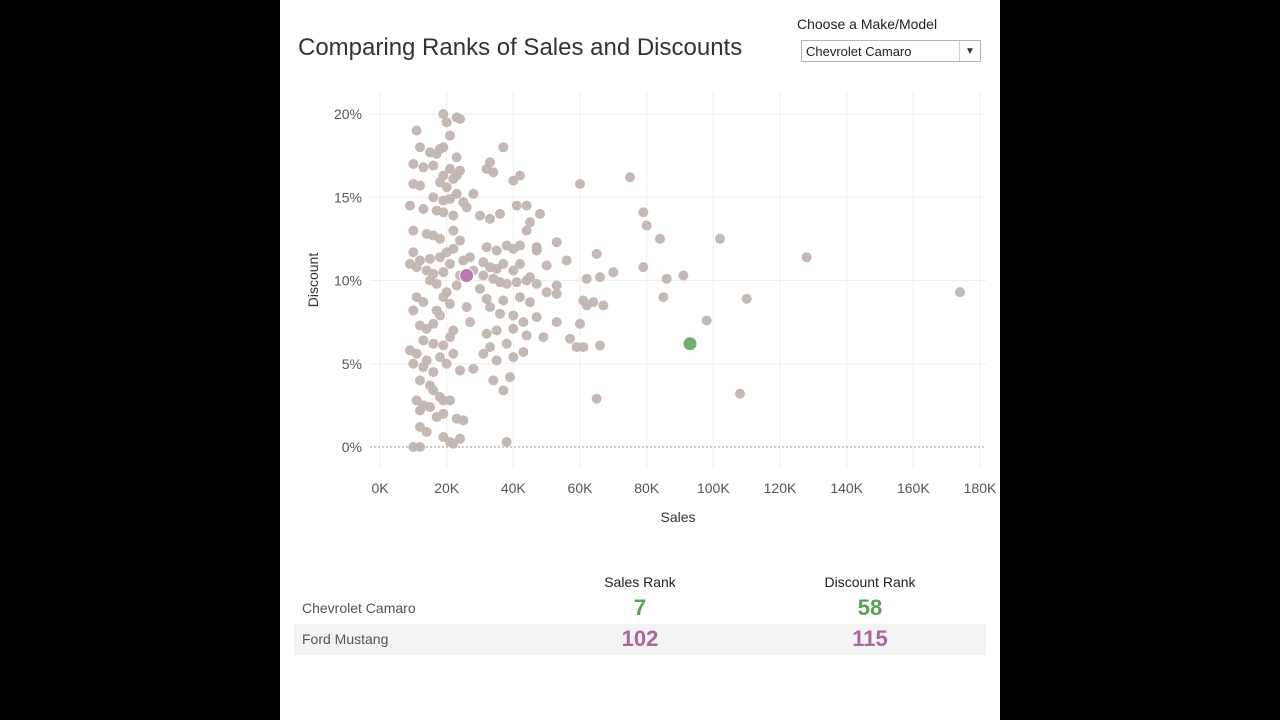 This screenshot has width=1280, height=720. I want to click on chart-highlight-points, so click(578, 310).